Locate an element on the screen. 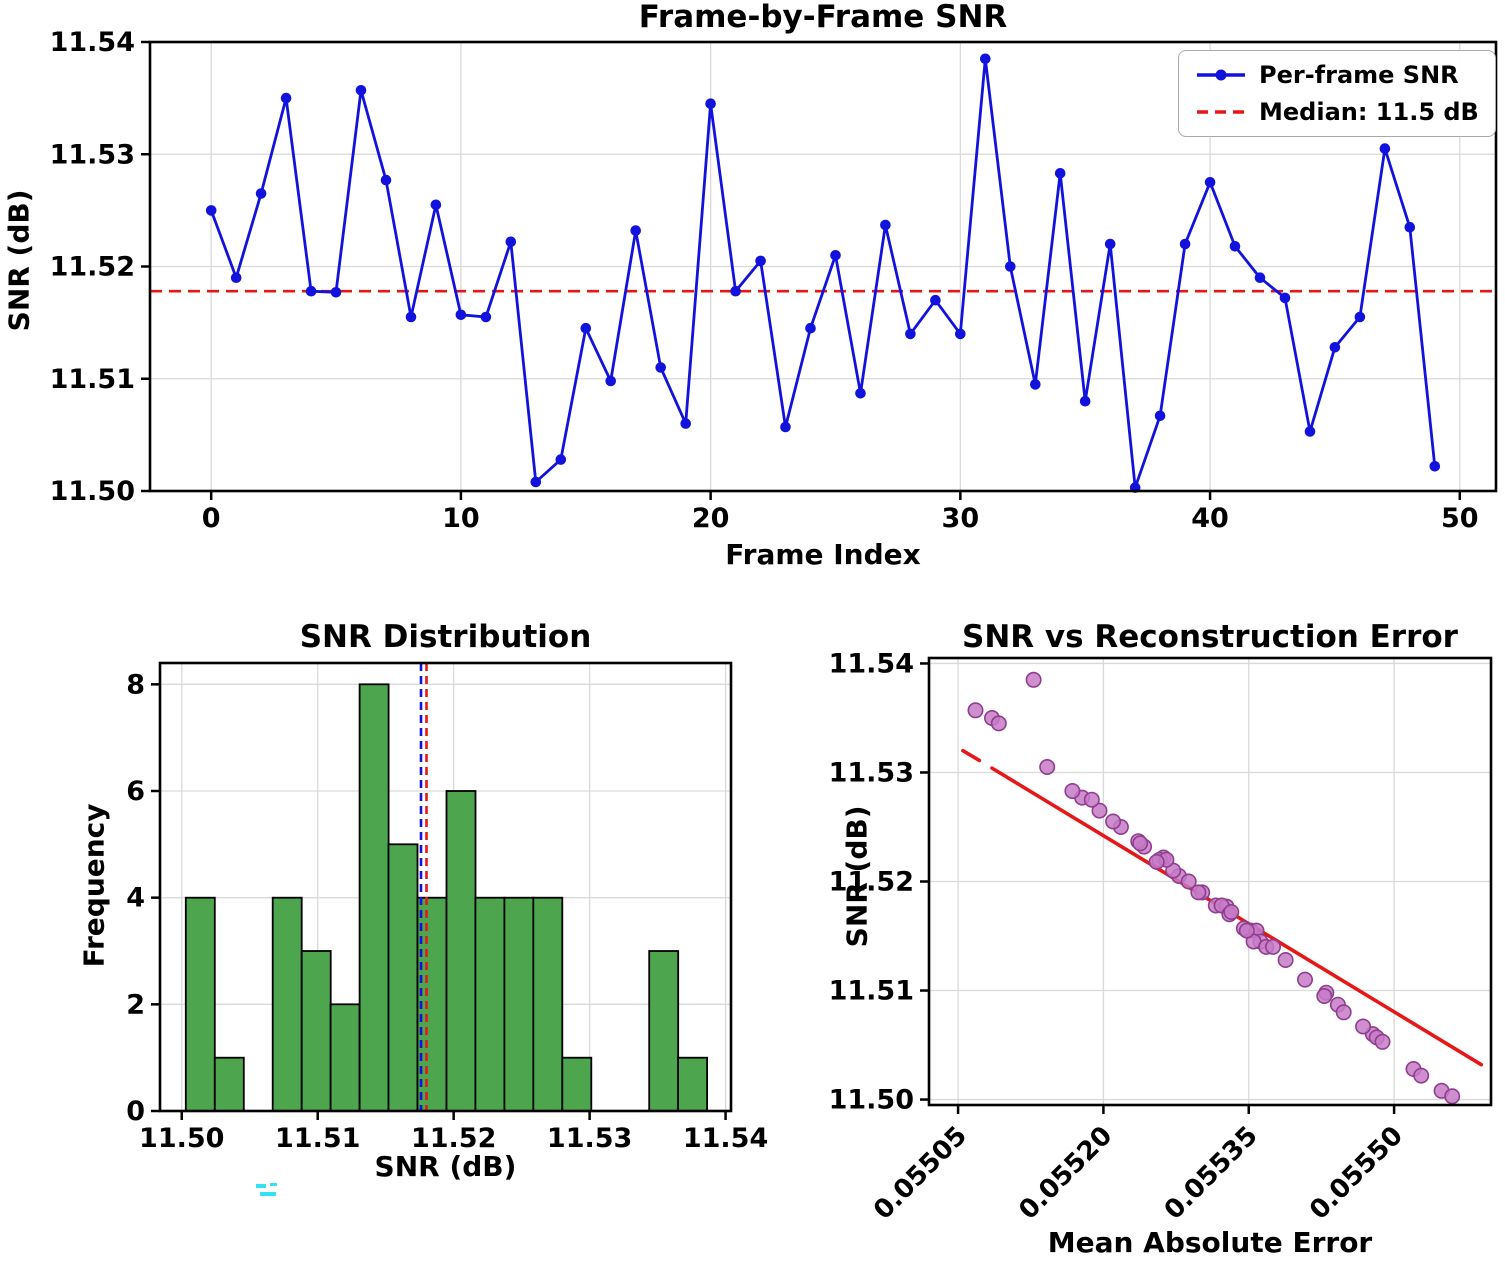  hist-chart-title: SNR Distribution is located at coordinates (445, 637).